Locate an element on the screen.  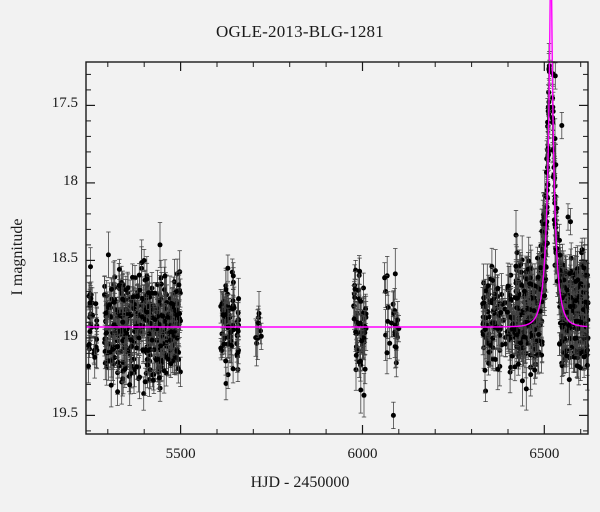
y-tick-label: 19.5 is located at coordinates (64, 413).